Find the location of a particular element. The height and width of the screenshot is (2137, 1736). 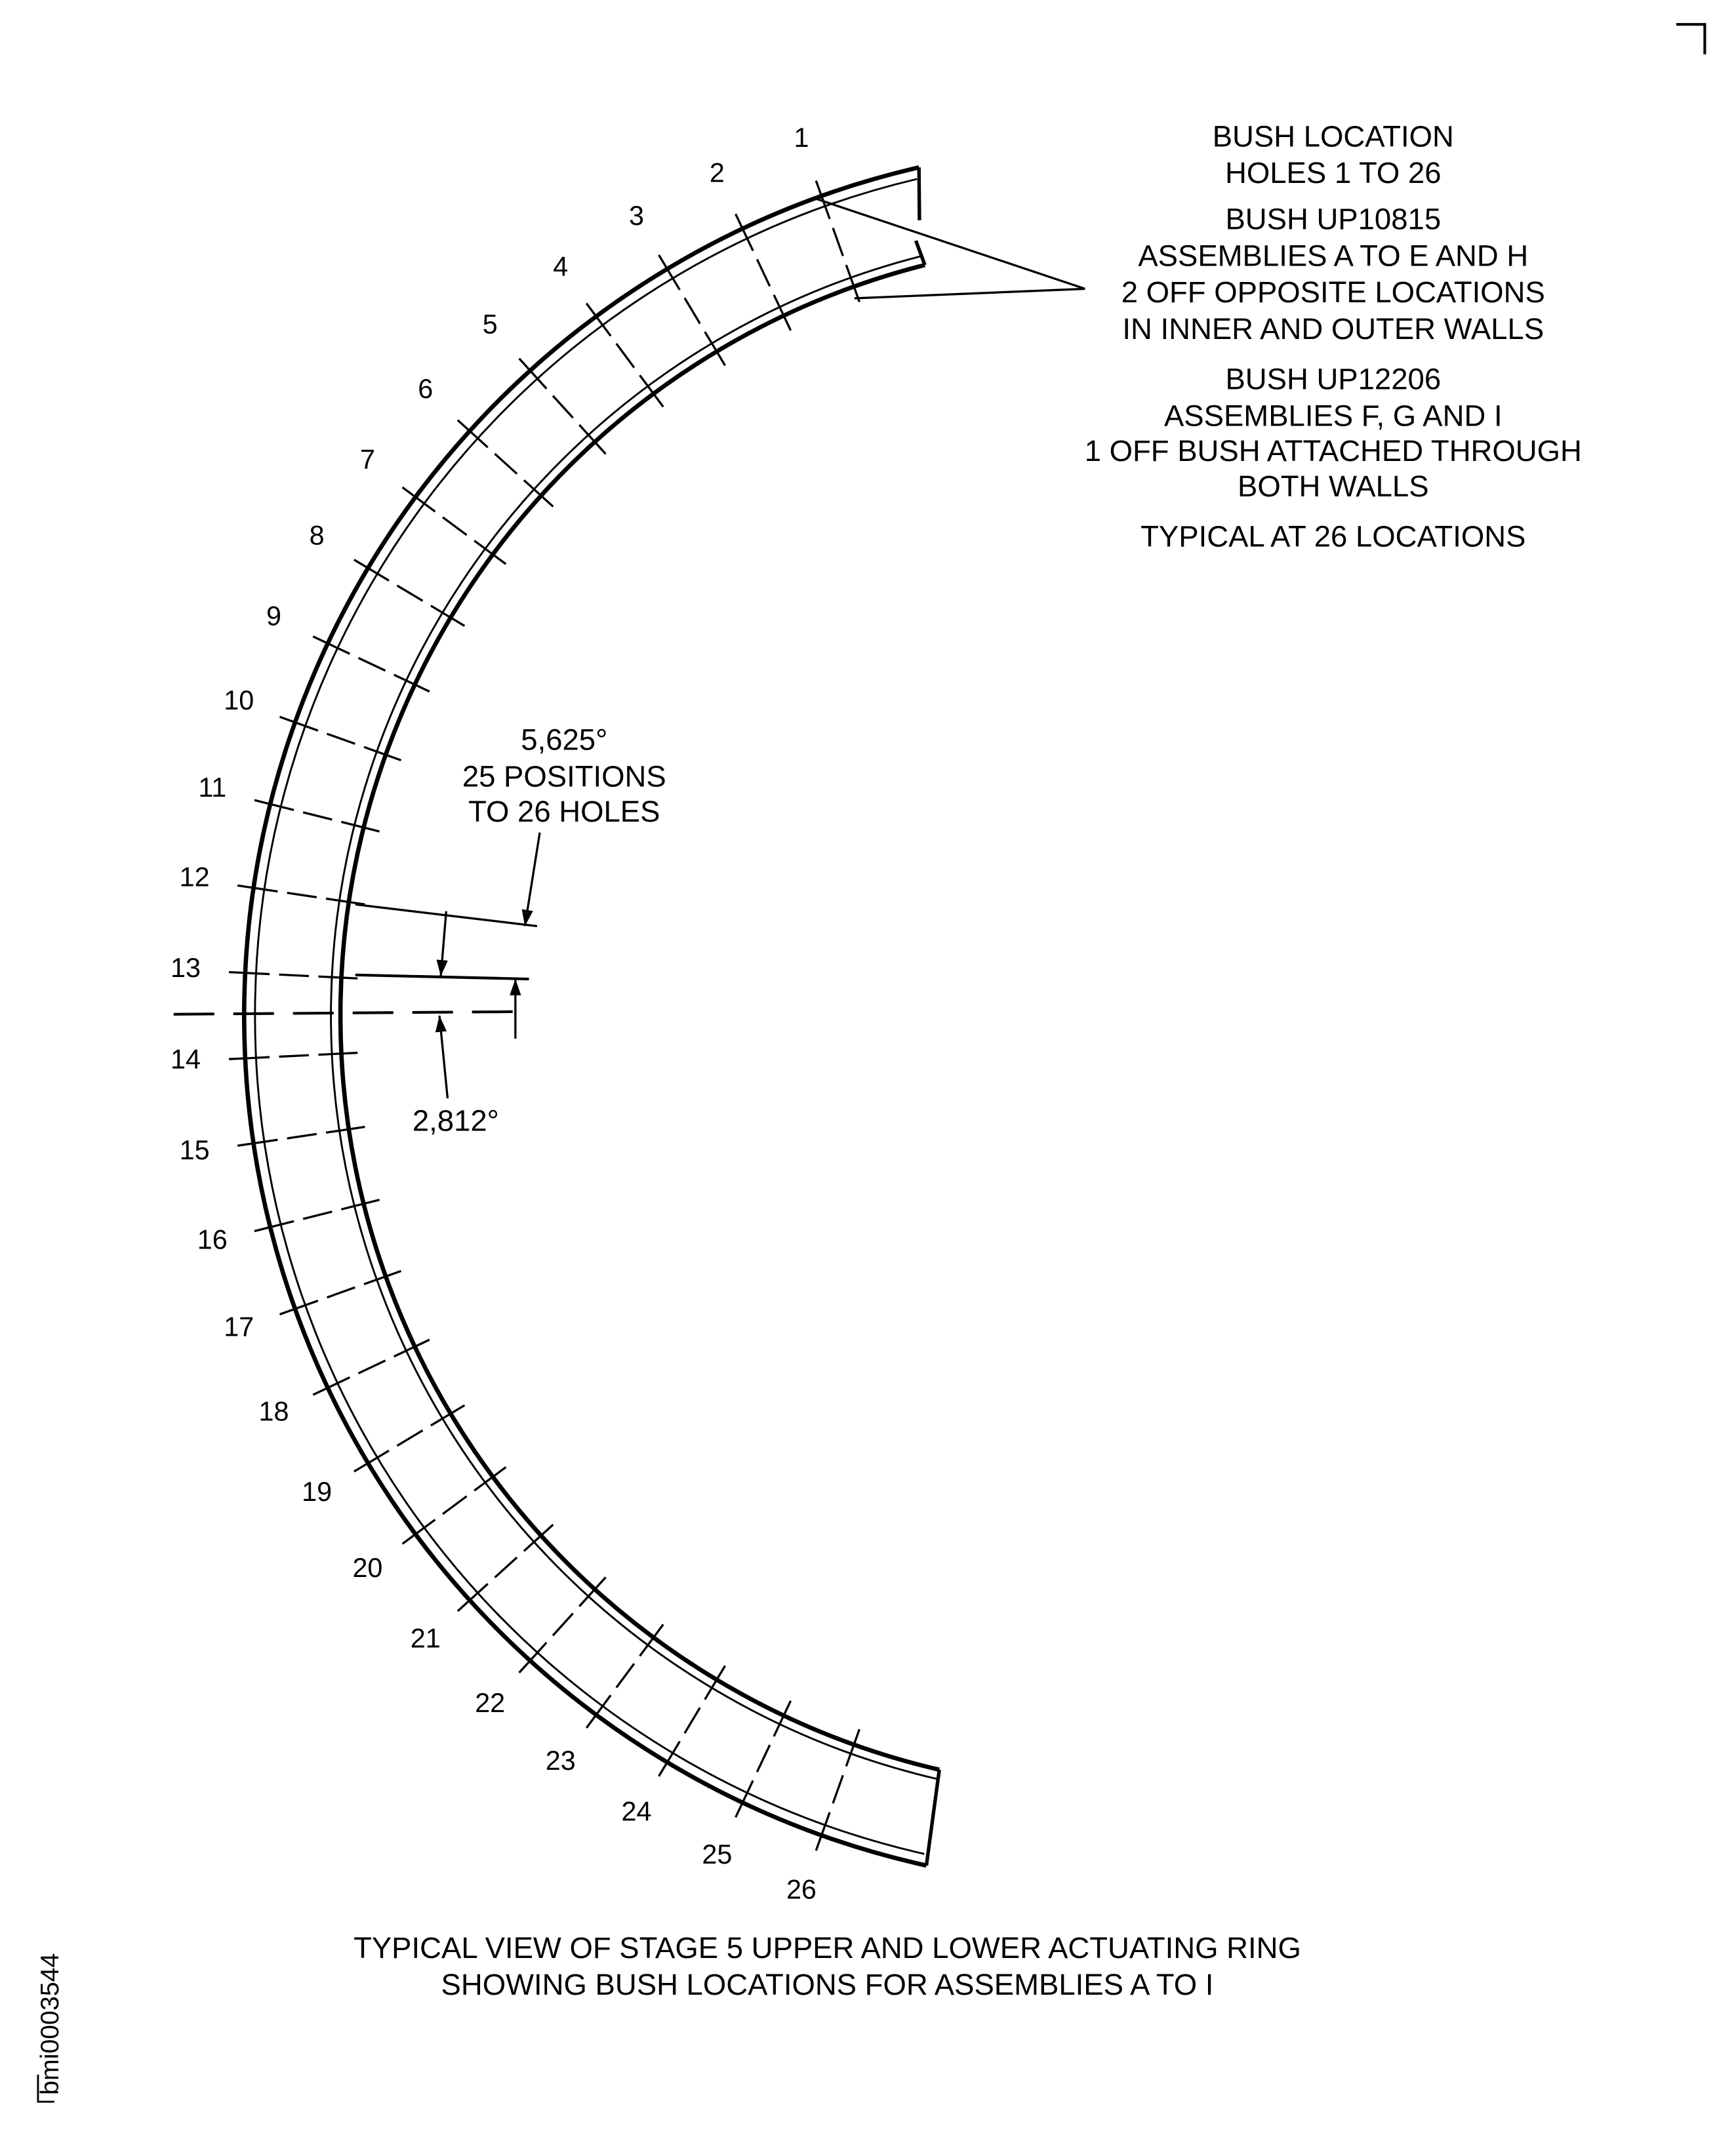

note-line: ASSEMBLIES A TO E AND H is located at coordinates (1333, 256).